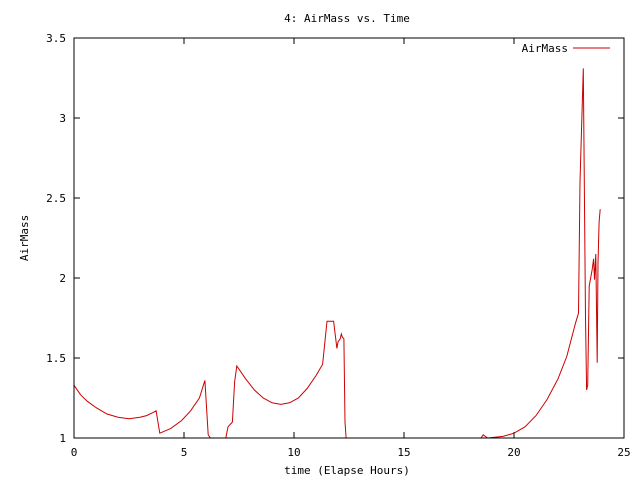 This screenshot has width=640, height=480. Describe the element at coordinates (56, 38) in the screenshot. I see `y-tick-label: 3.5` at that location.